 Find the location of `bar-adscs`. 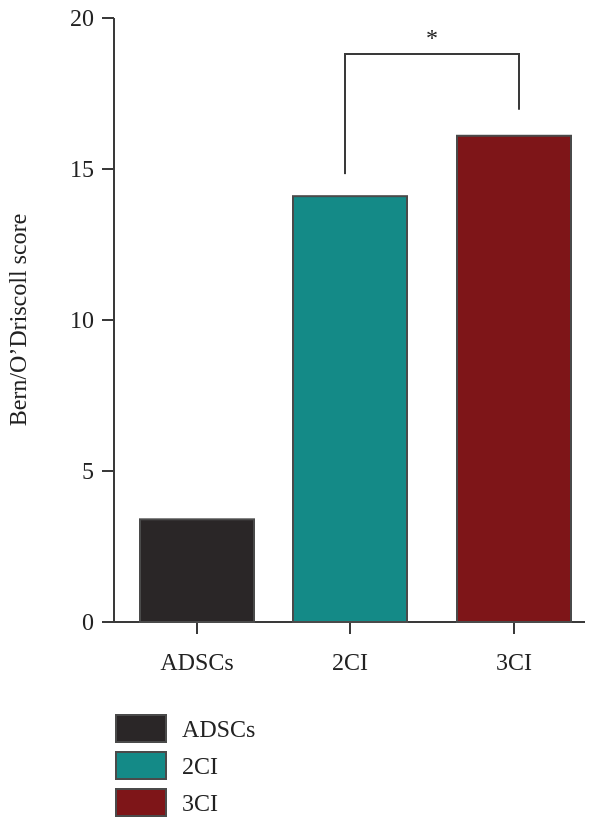

bar-adscs is located at coordinates (197, 571).